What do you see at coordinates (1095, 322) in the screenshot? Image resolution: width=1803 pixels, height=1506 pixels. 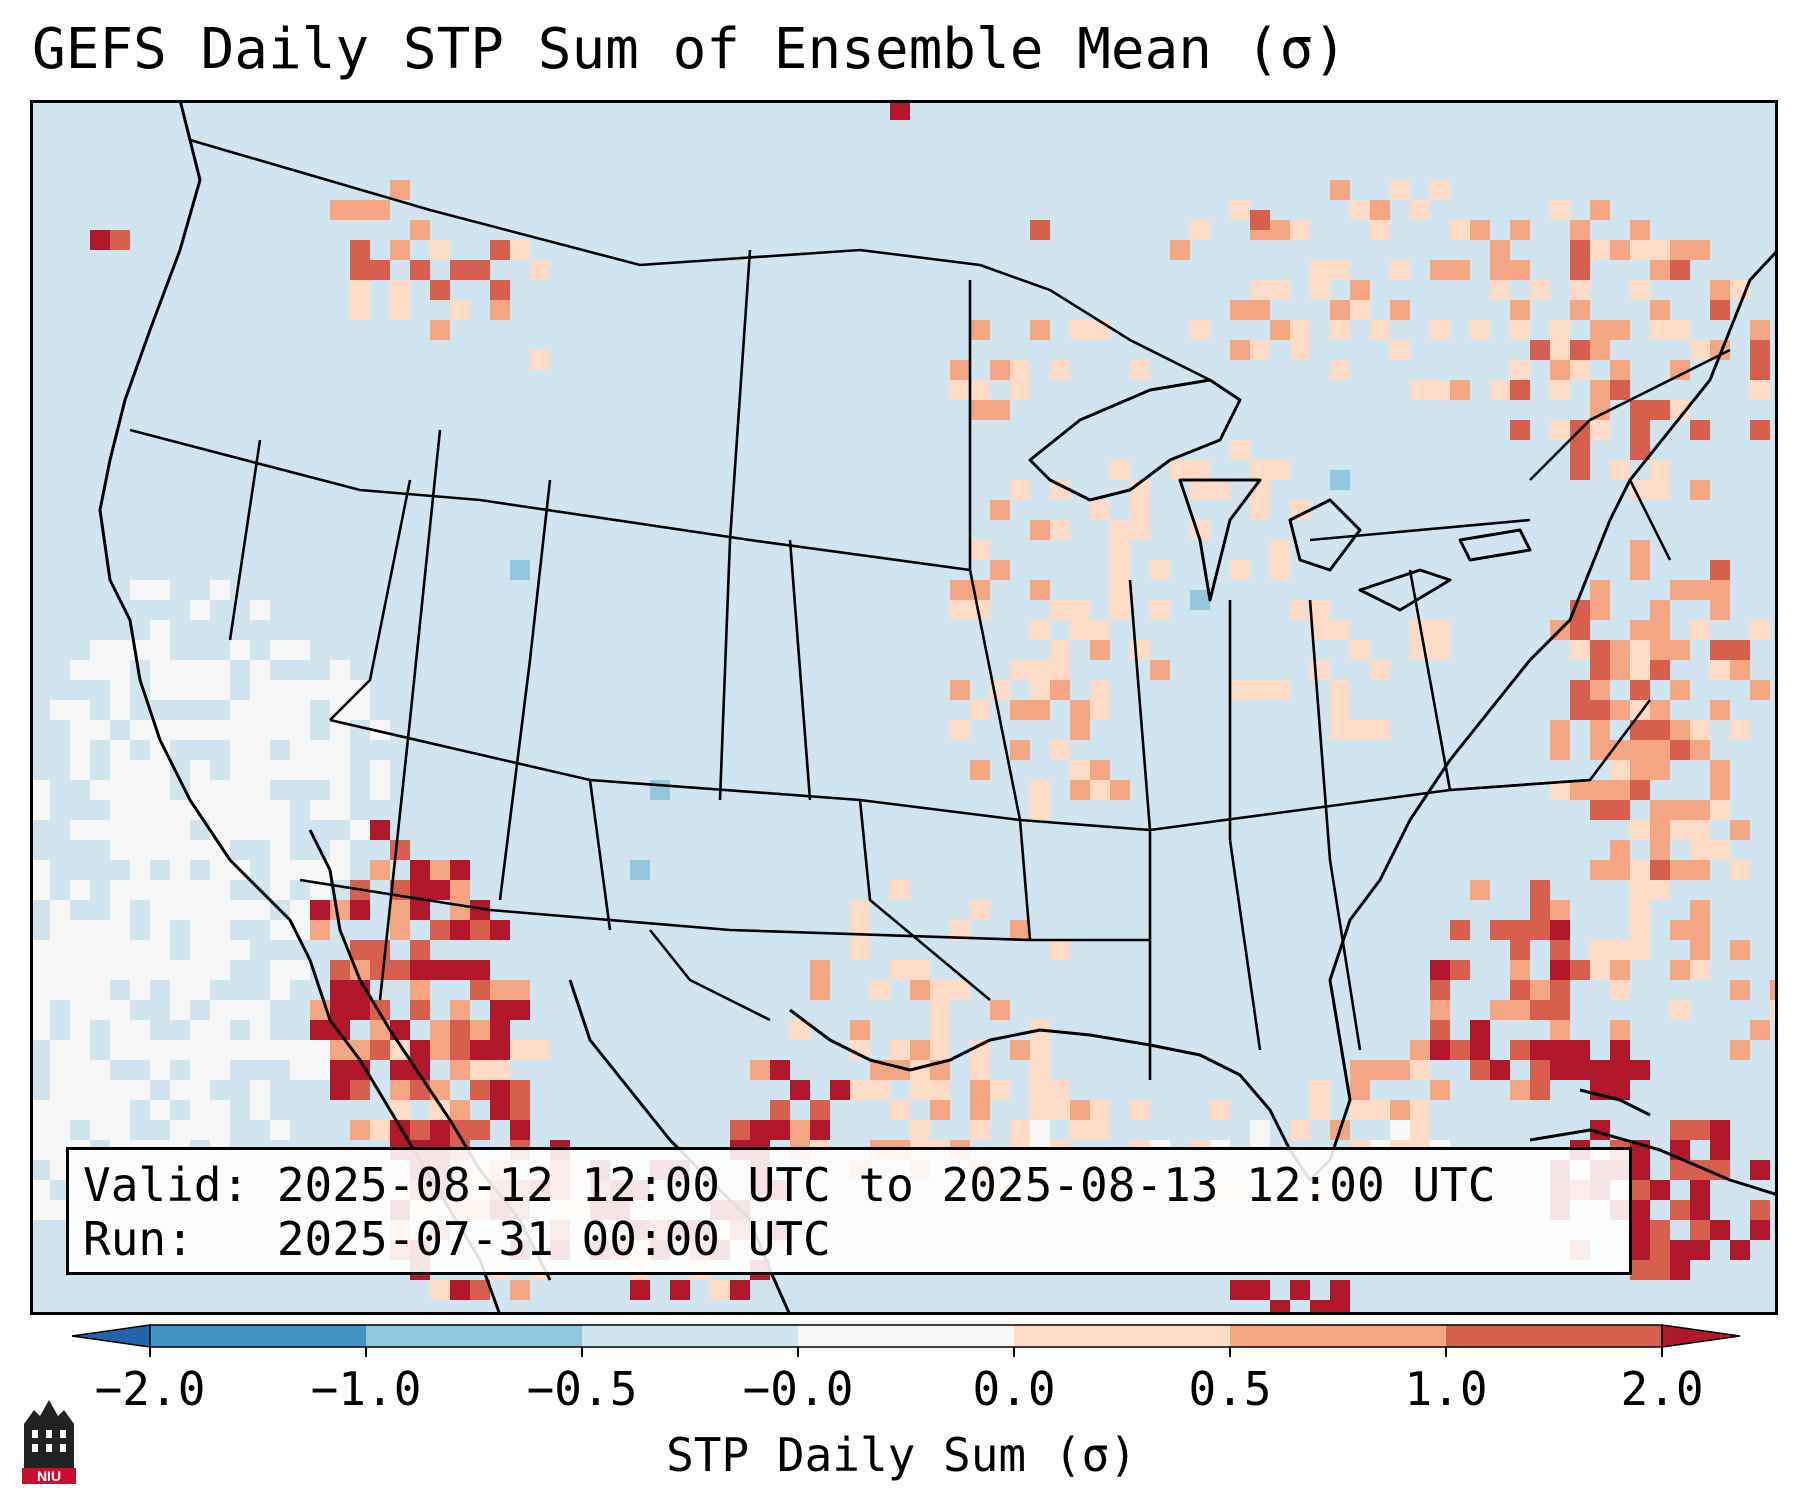 I see `canada-border-central` at bounding box center [1095, 322].